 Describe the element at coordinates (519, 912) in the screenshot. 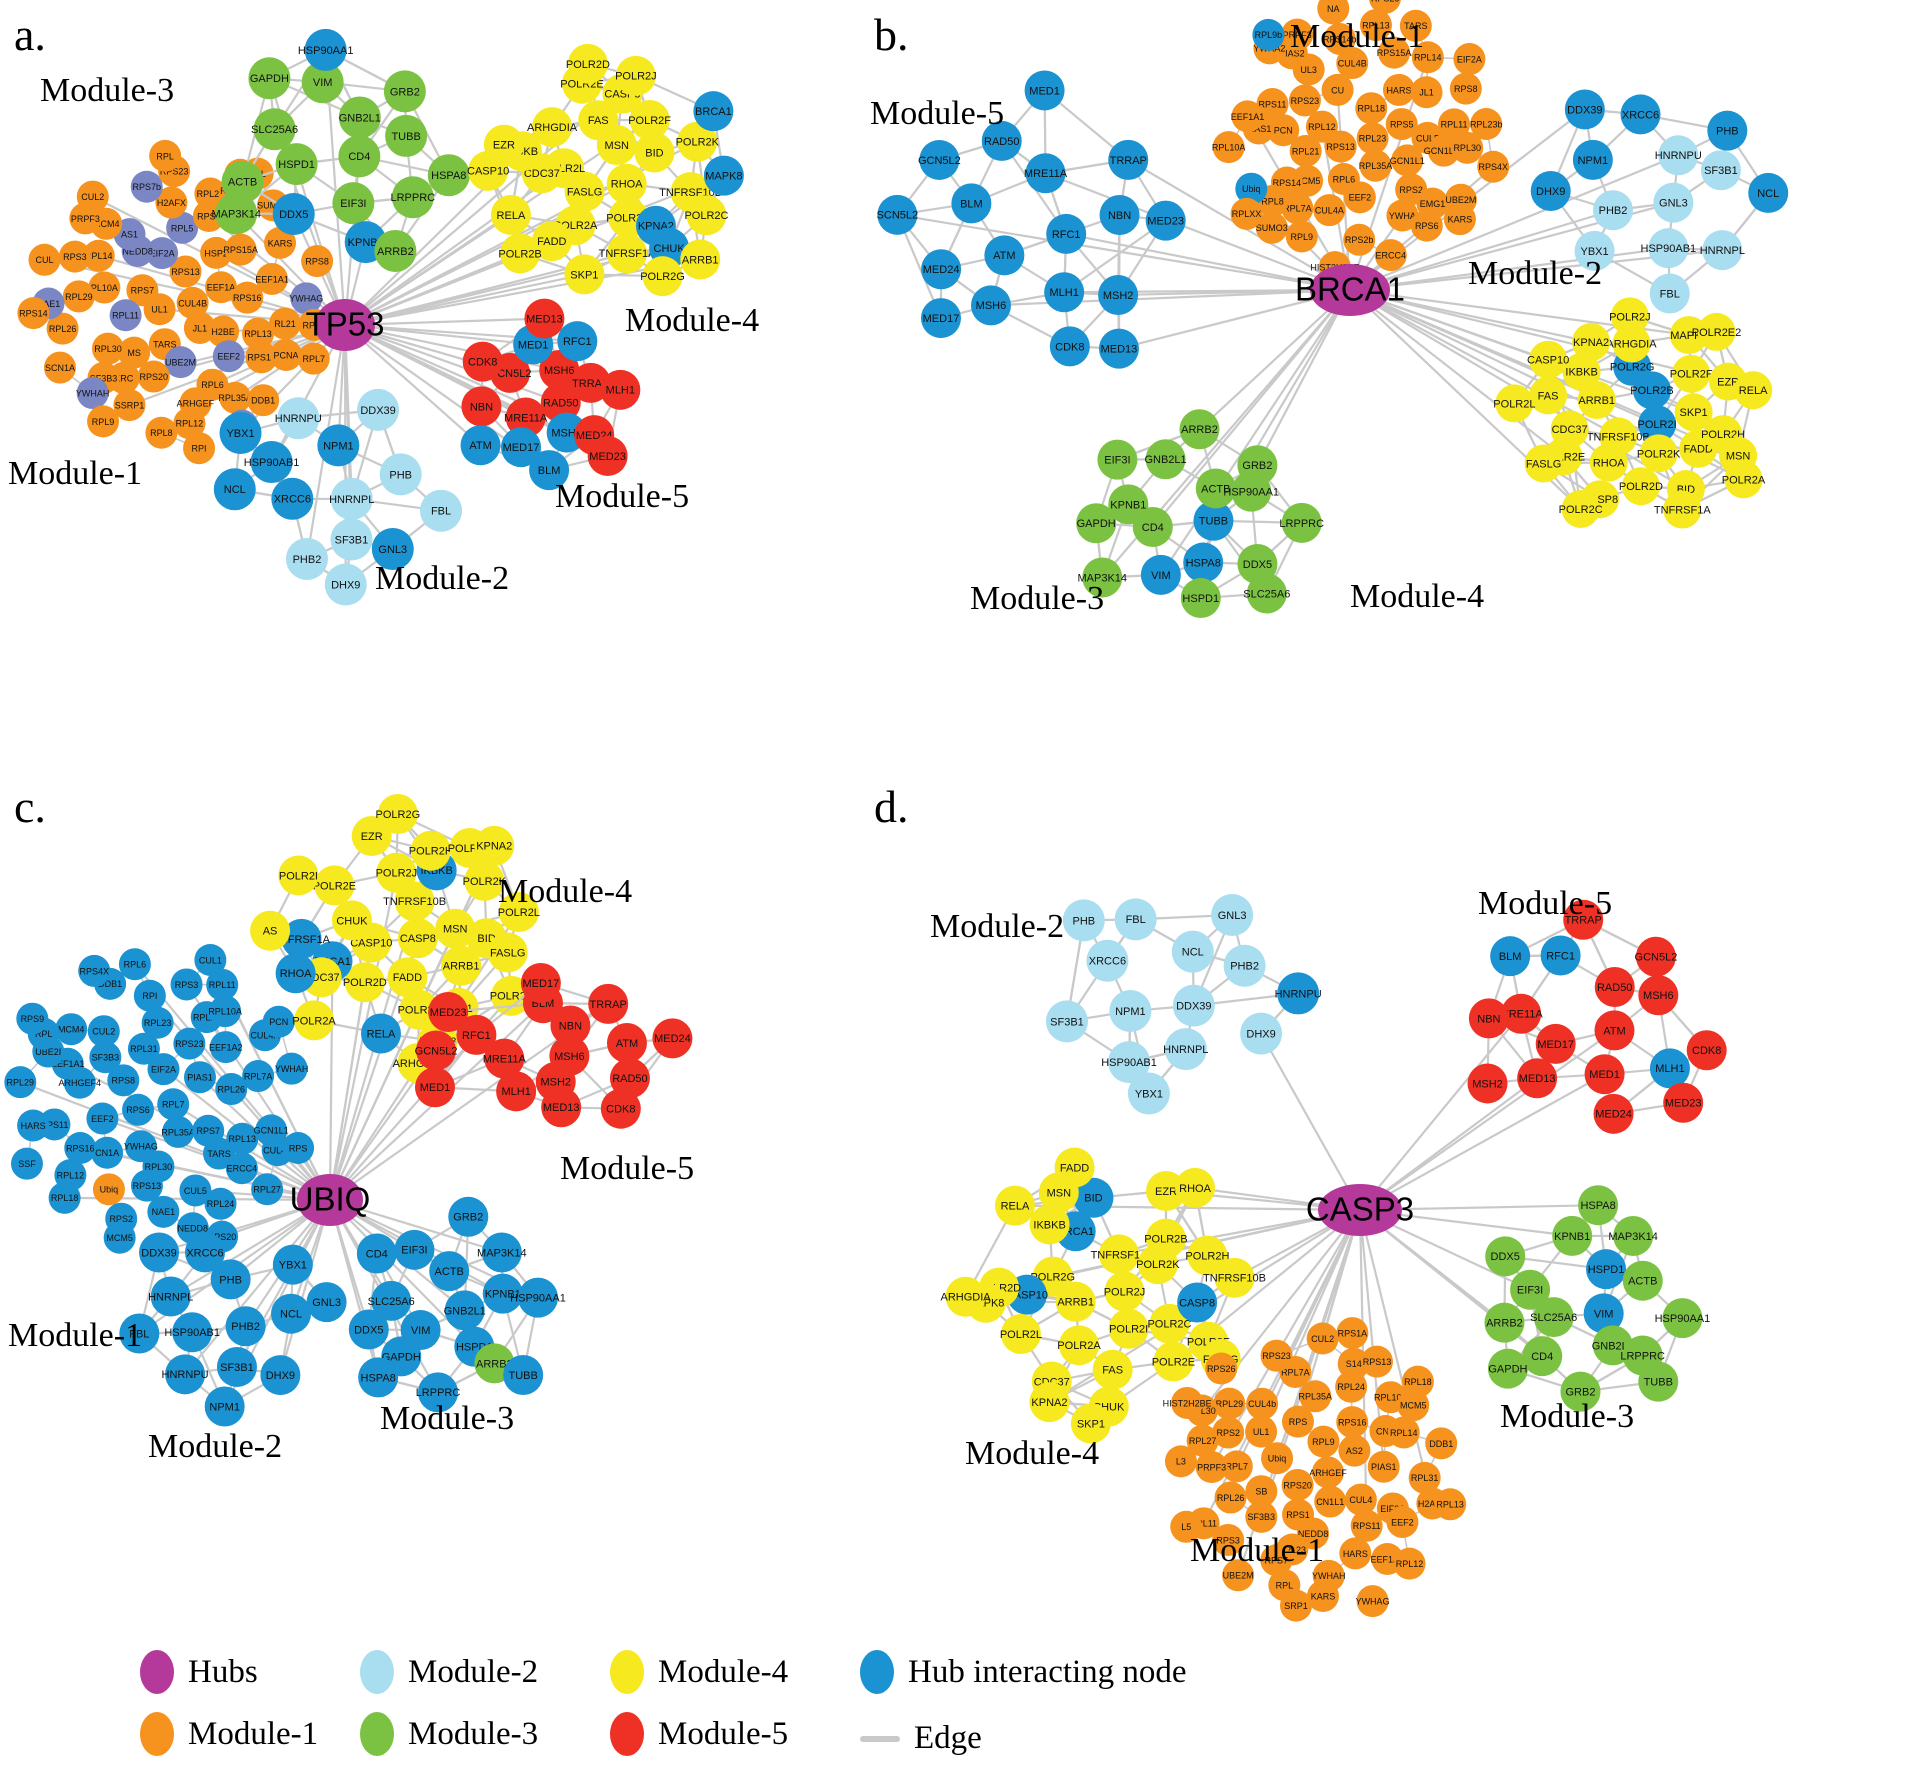

I see `node-polr2l: POLR2L` at that location.